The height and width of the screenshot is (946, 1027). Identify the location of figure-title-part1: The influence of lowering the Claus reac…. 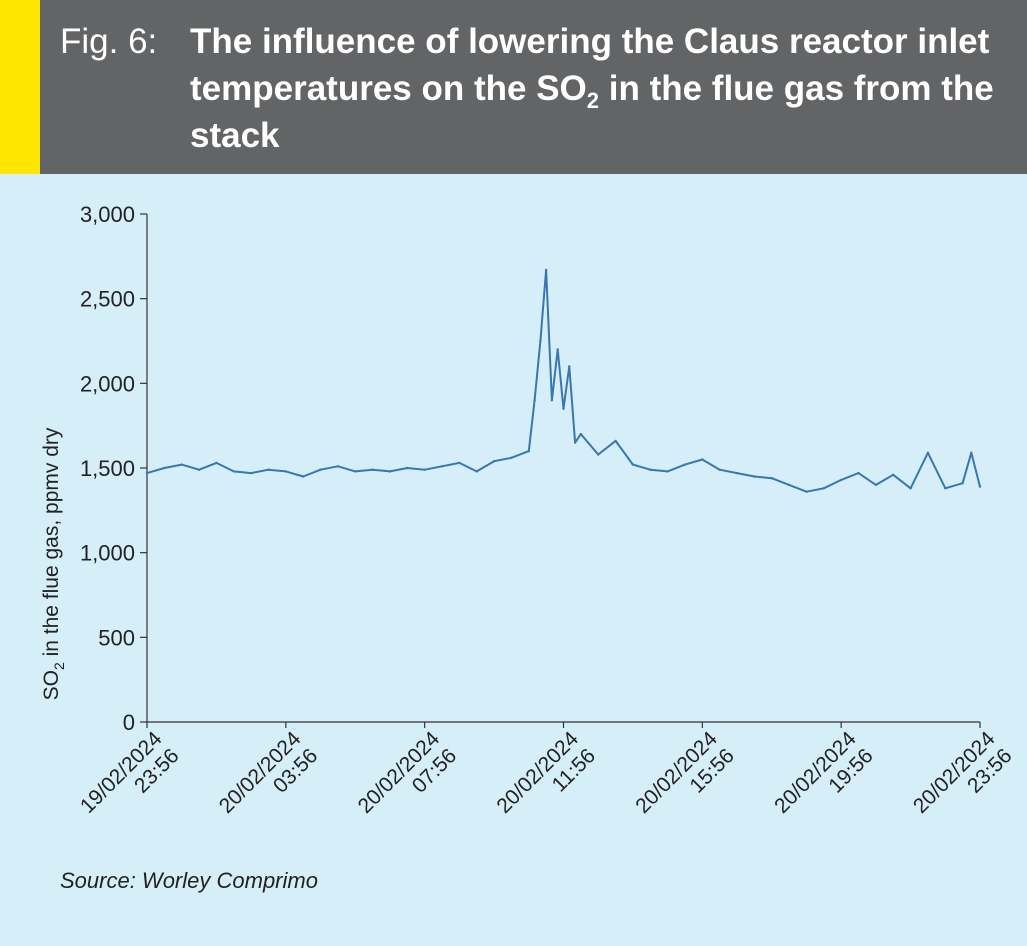
(590, 65).